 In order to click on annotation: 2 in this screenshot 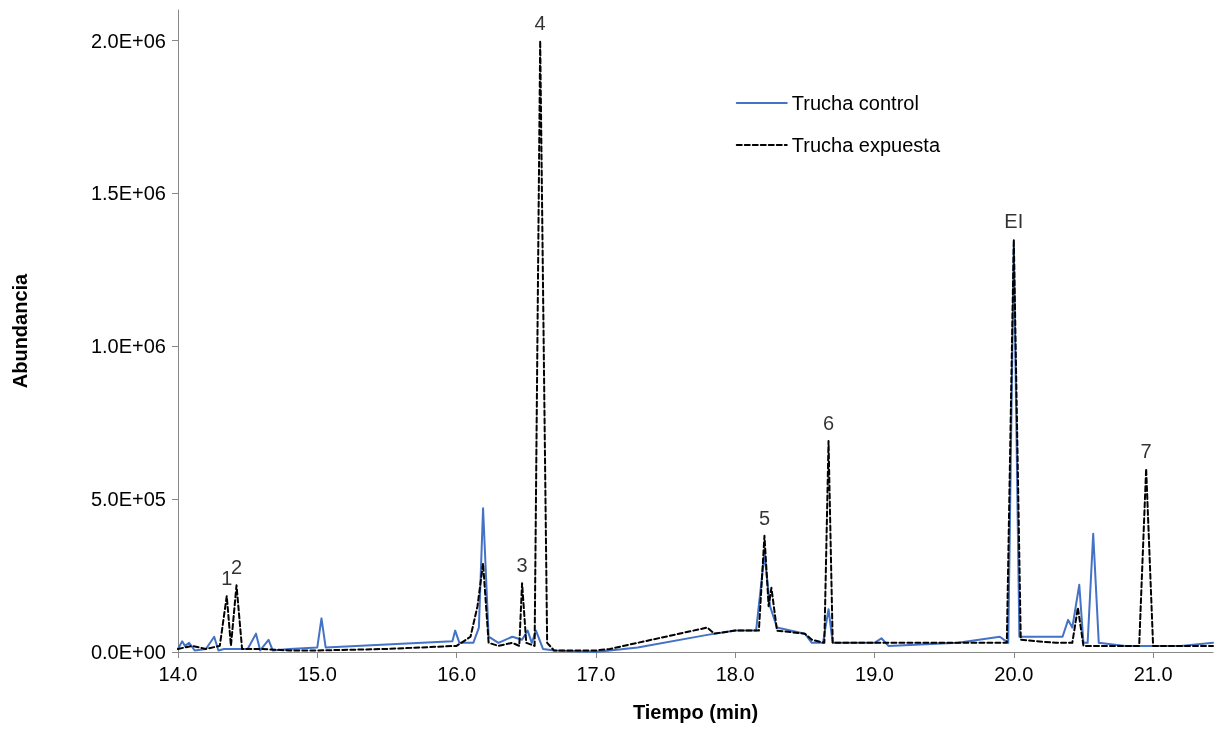, I will do `click(236, 567)`.